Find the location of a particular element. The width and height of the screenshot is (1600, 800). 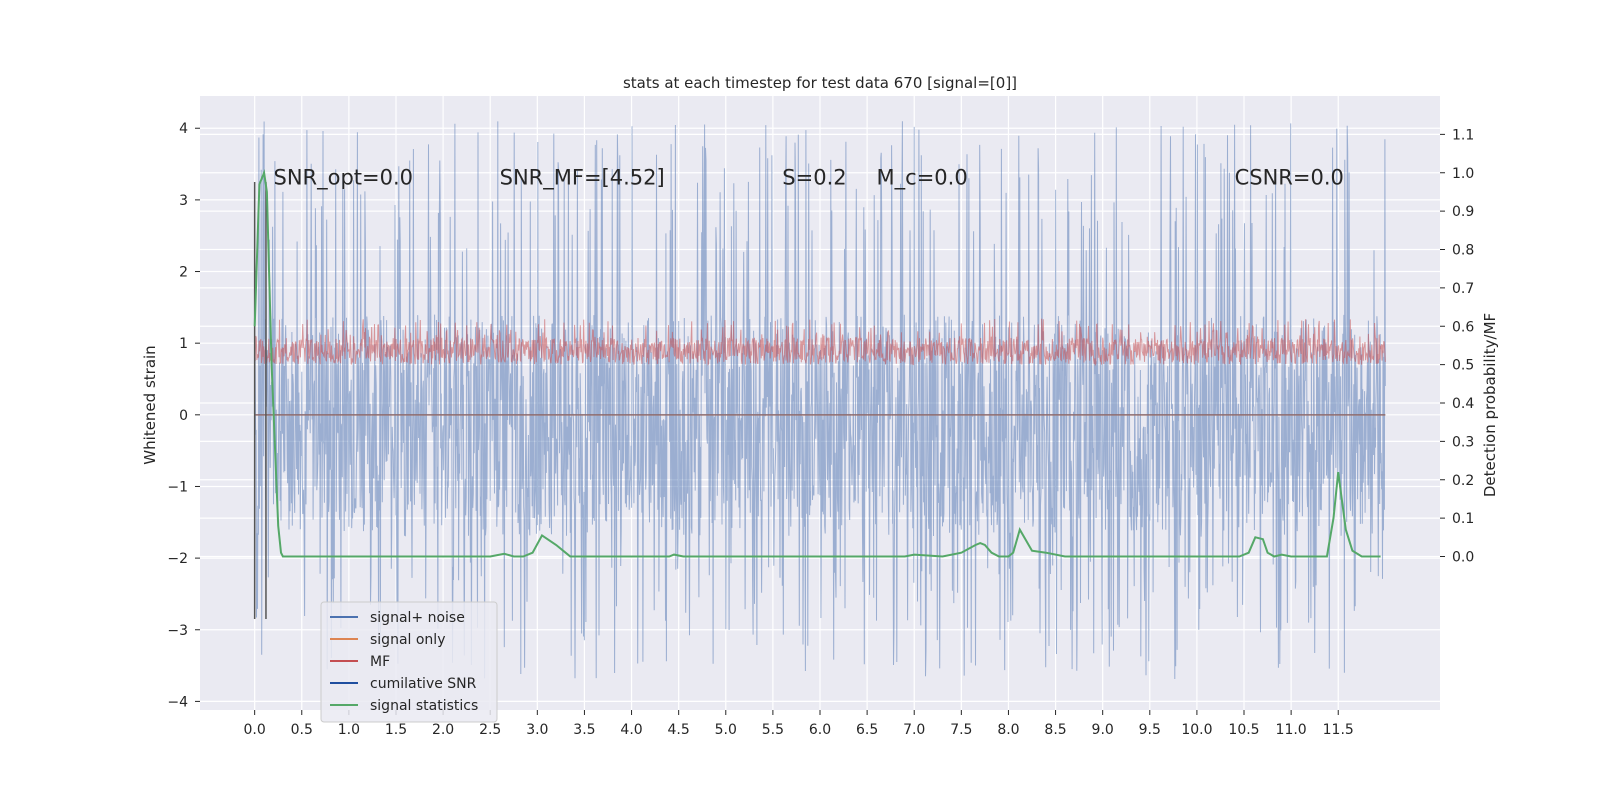

x-tick-label: 8.5 is located at coordinates (1055, 730).